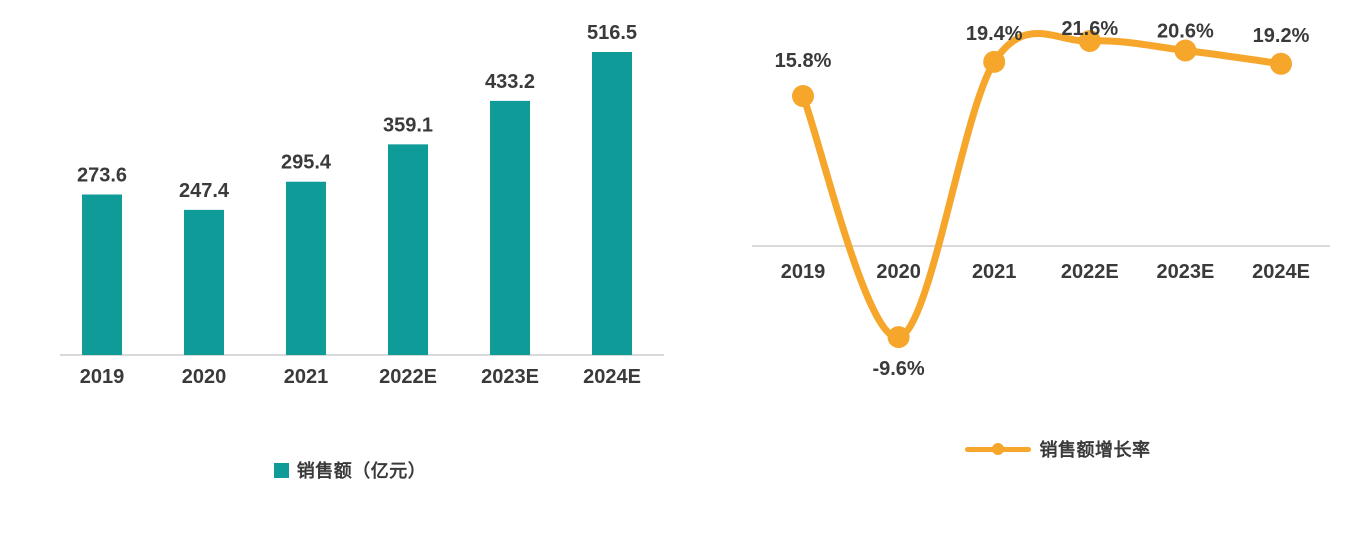  I want to click on bar-chart-legend: 销售额（亿元）, so click(350, 470).